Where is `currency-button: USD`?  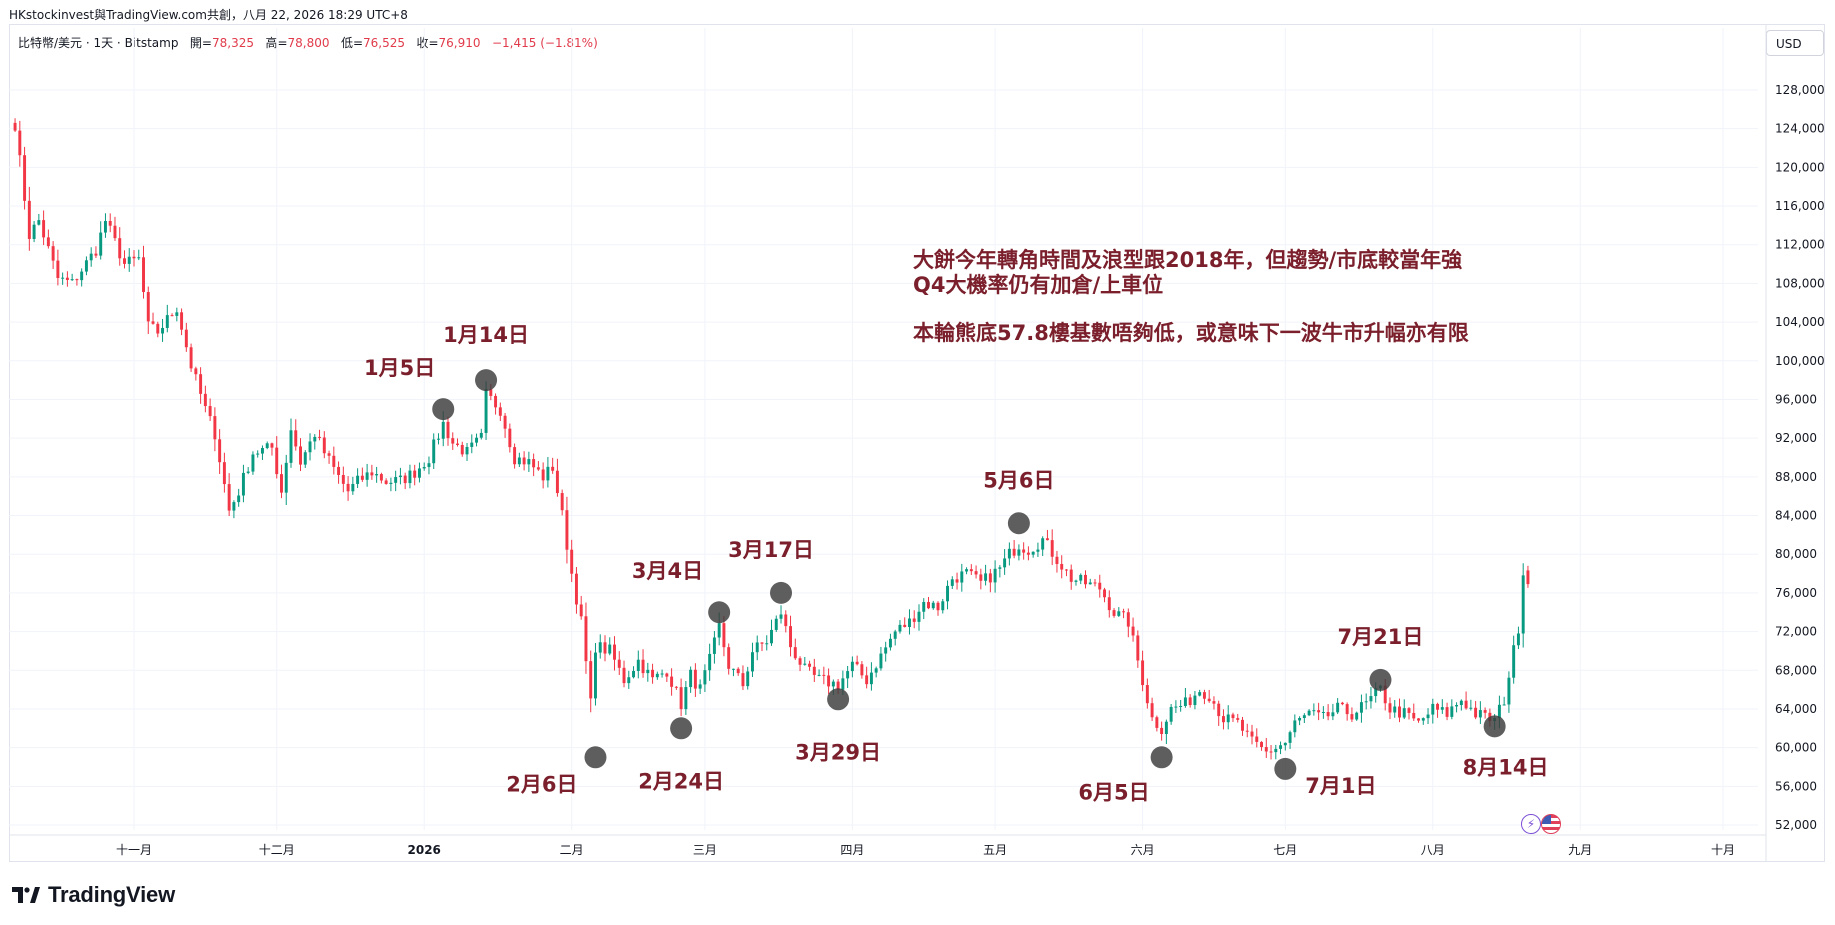 currency-button: USD is located at coordinates (1795, 43).